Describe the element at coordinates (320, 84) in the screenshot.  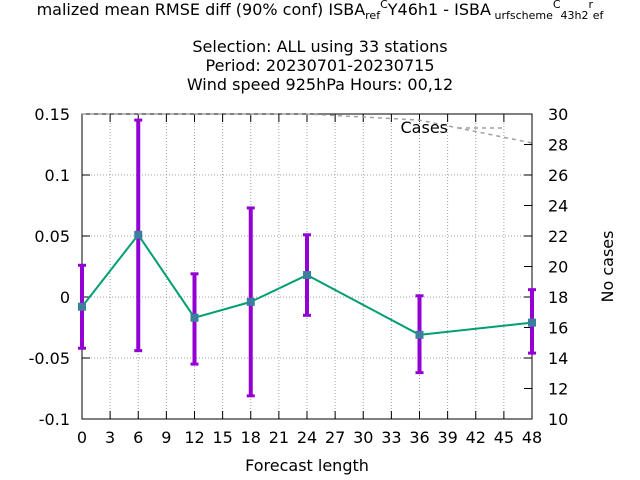
I see `chart-title-line-4: Wind speed 925hPa Hours: 00,12` at that location.